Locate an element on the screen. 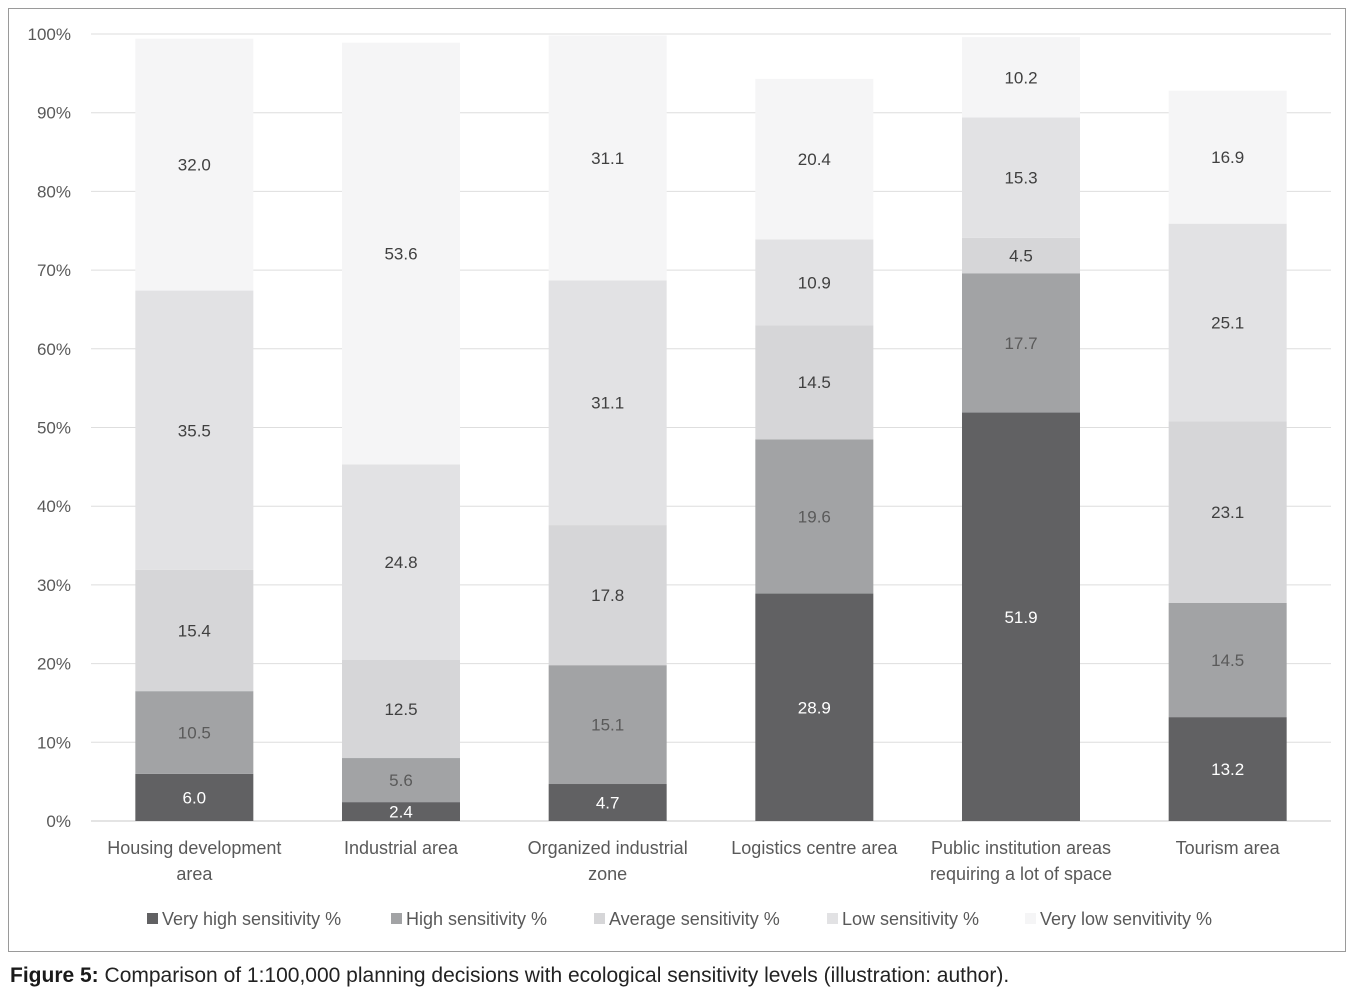 The width and height of the screenshot is (1356, 998). data-label: 53.6 is located at coordinates (400, 254).